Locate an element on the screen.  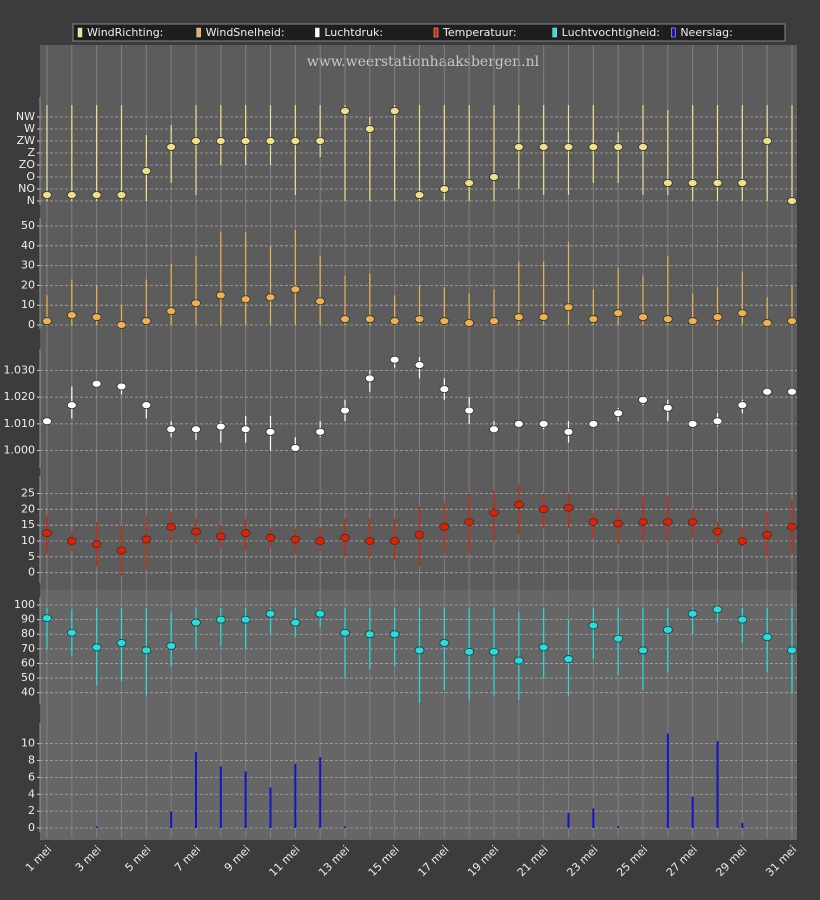
legend-label: WindSnelheid: is located at coordinates (245, 32).